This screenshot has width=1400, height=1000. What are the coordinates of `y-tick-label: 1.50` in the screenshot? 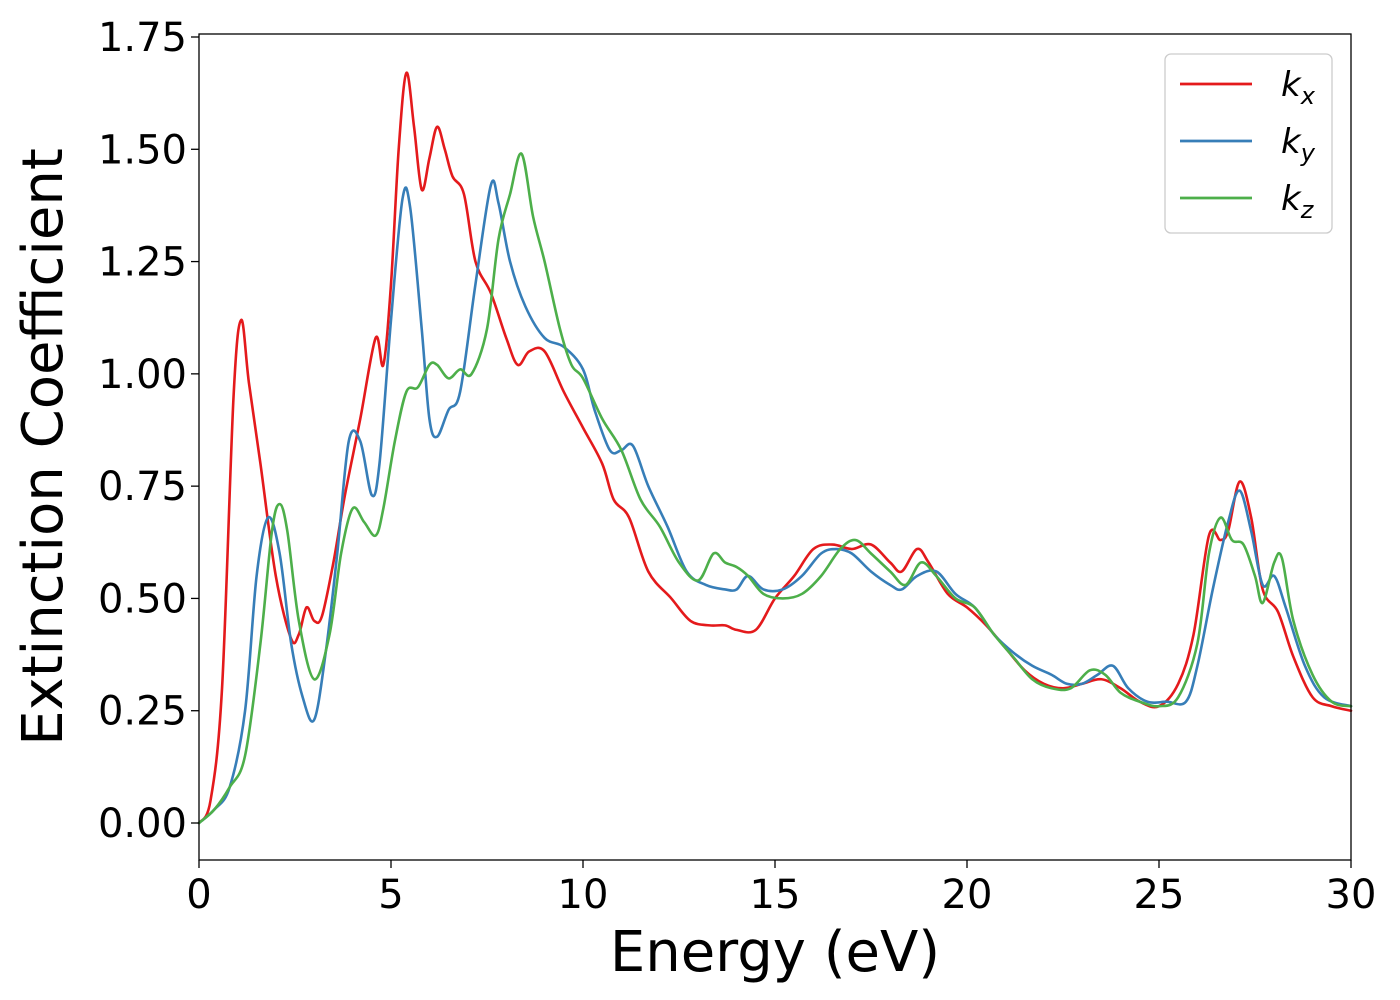 It's located at (142, 150).